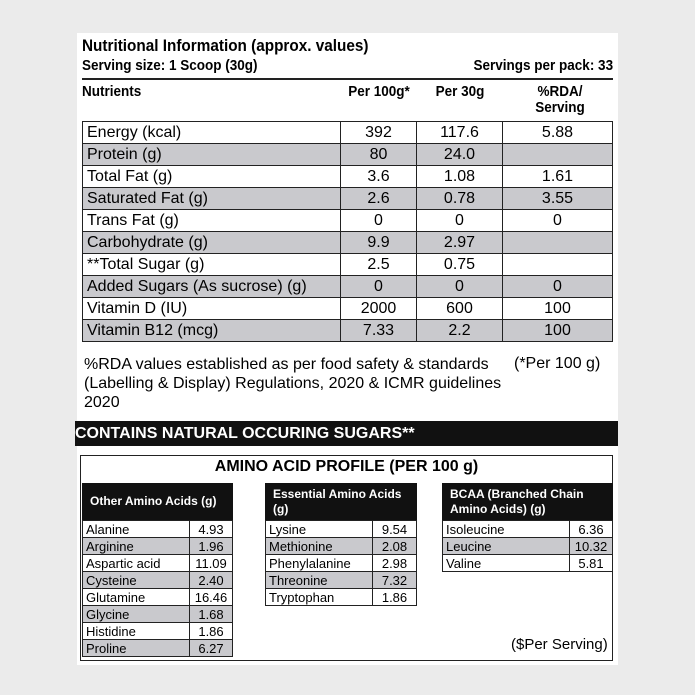 This screenshot has width=695, height=695. I want to click on nutrient-per100: 3.6, so click(378, 176).